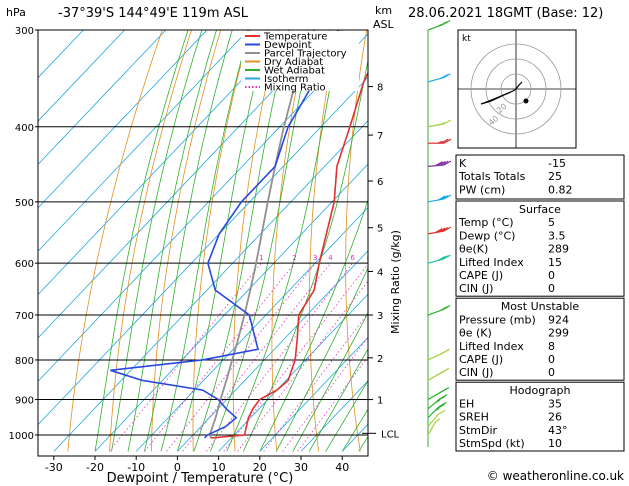 This screenshot has height=486, width=629. What do you see at coordinates (526, 101) in the screenshot?
I see `storm-motion-marker` at bounding box center [526, 101].